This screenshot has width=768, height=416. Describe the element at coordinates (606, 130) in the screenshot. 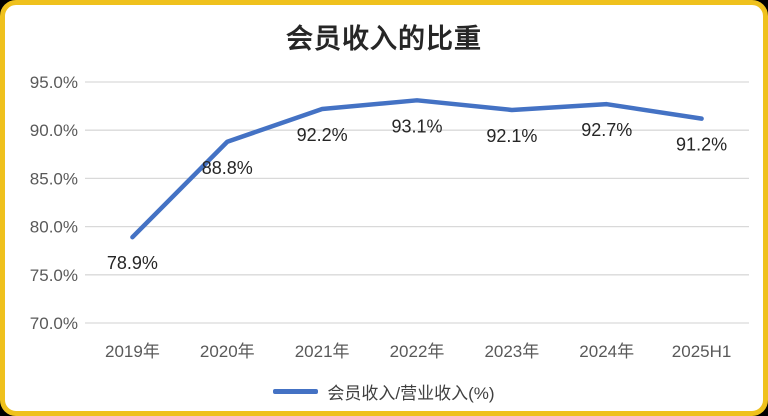

I see `data-label: 92.7%` at that location.